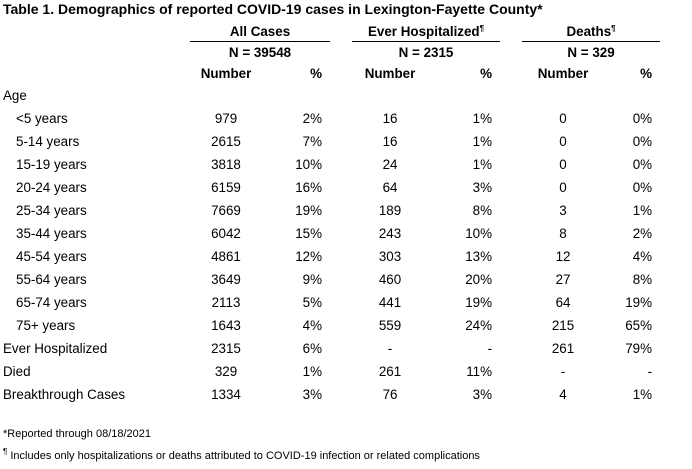  I want to click on row-label: 75+ years, so click(46, 325).